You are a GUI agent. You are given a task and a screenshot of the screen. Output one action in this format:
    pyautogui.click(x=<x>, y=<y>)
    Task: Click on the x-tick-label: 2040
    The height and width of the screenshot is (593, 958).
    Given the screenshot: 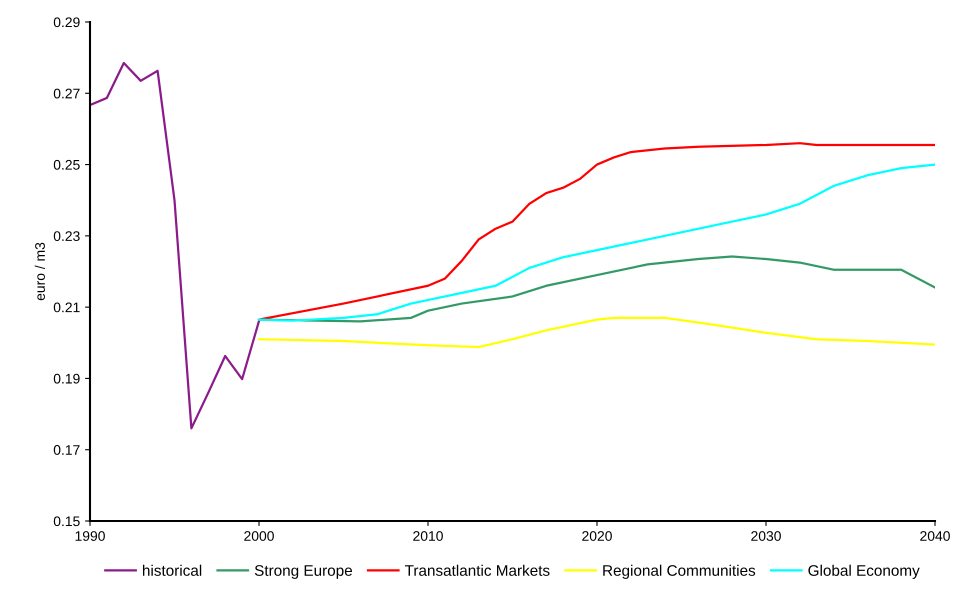 What is the action you would take?
    pyautogui.click(x=935, y=536)
    